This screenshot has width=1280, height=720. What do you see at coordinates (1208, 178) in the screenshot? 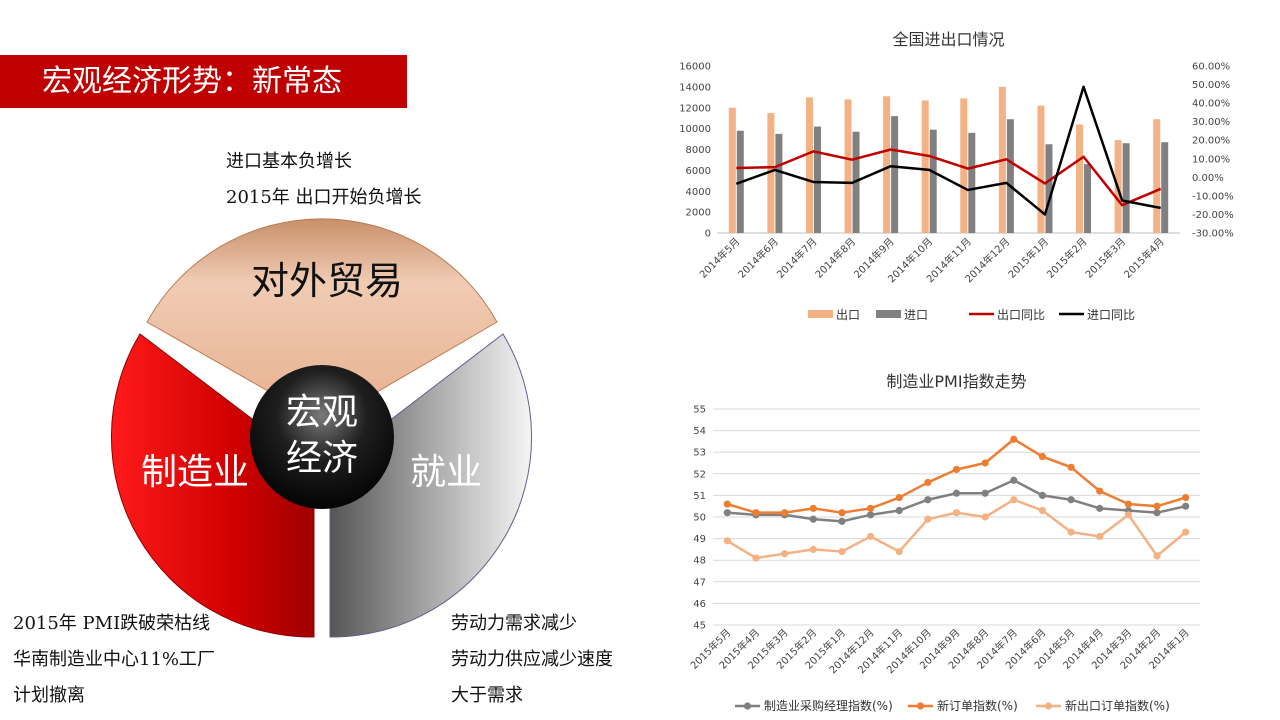
I see `trade-right-tick: 0.00%` at bounding box center [1208, 178].